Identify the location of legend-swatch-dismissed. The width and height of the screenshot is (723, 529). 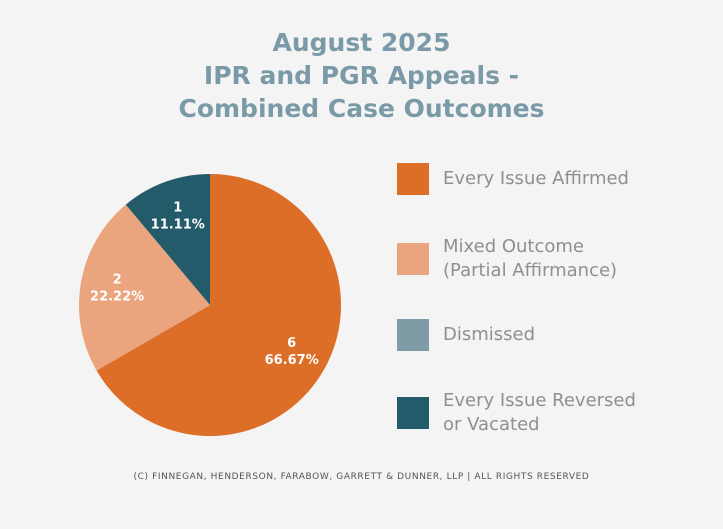
(413, 335).